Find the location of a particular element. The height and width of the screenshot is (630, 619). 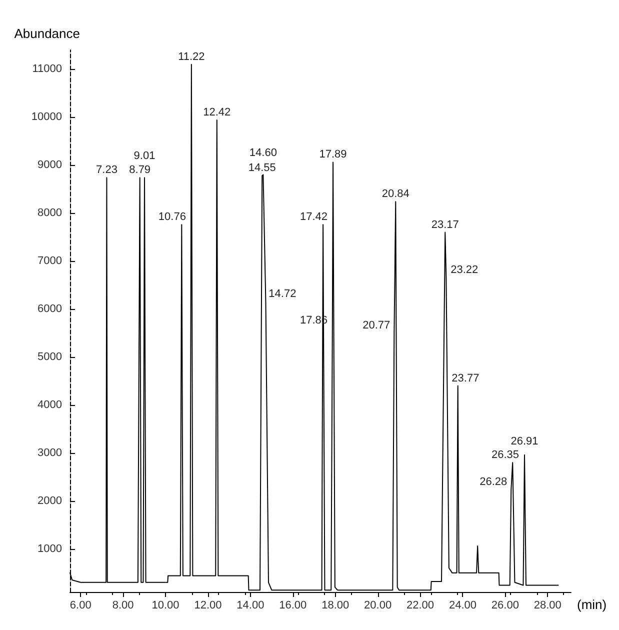

x-tick-label: 20.00 is located at coordinates (378, 606).